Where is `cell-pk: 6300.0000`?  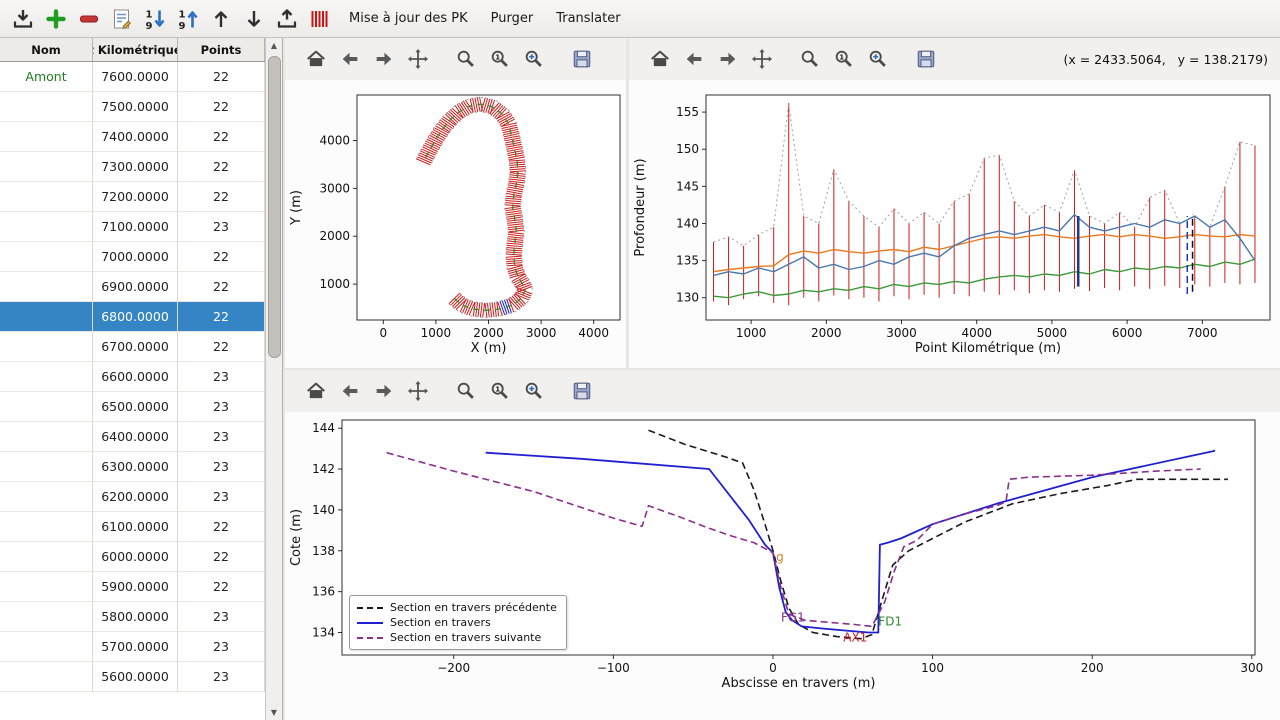
cell-pk: 6300.0000 is located at coordinates (135, 467).